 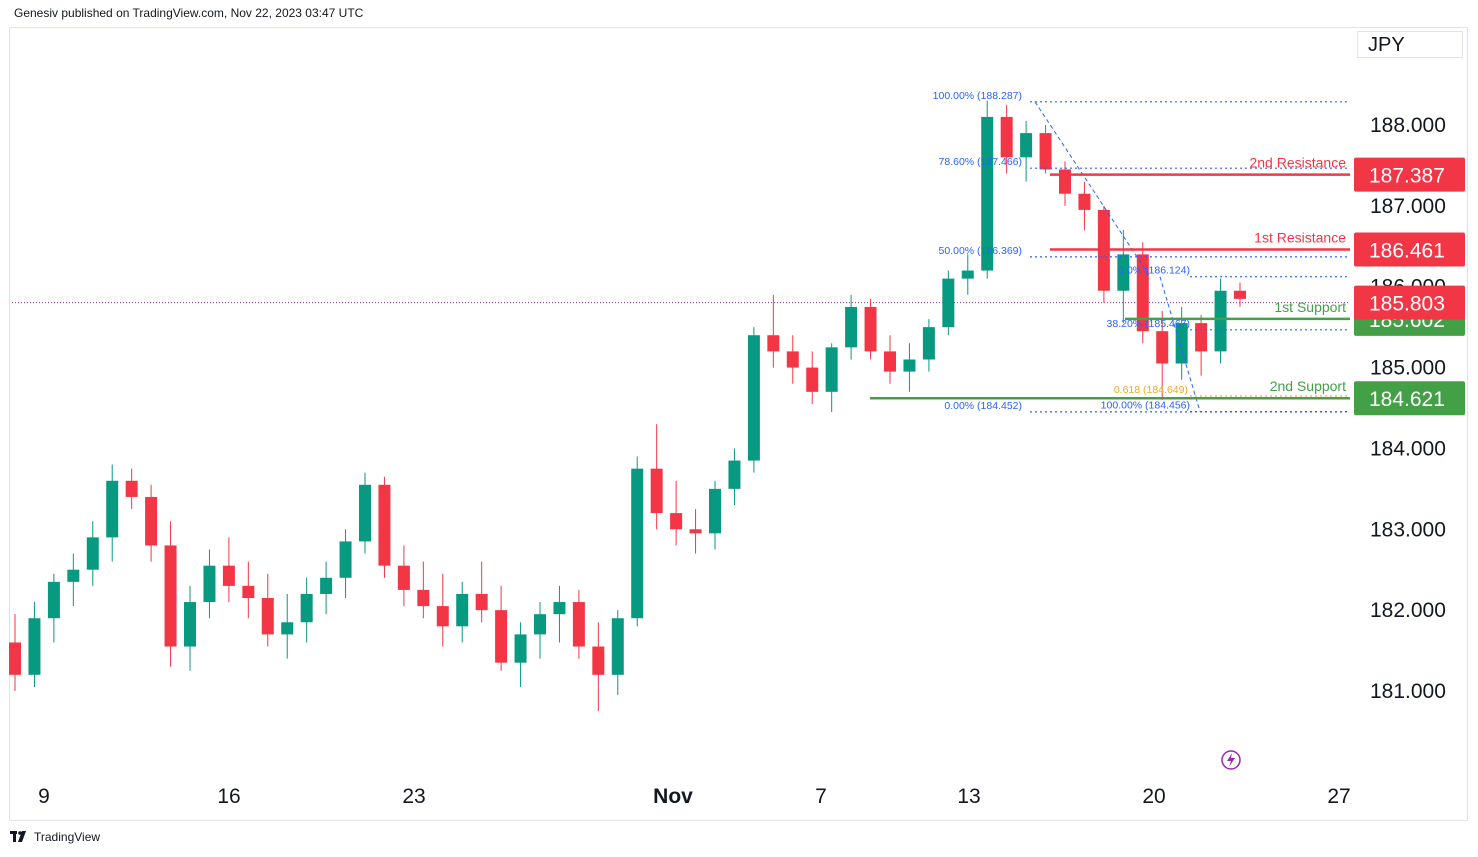 I want to click on price-badge-text: 184.621, so click(x=1407, y=399).